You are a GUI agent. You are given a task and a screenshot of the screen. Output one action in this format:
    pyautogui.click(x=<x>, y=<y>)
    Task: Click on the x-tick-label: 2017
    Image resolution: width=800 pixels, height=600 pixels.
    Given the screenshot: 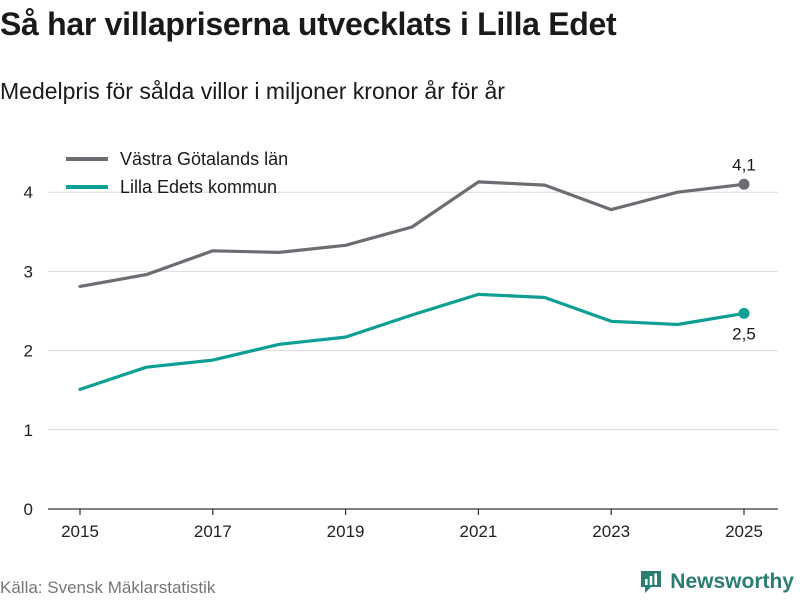 What is the action you would take?
    pyautogui.click(x=213, y=531)
    